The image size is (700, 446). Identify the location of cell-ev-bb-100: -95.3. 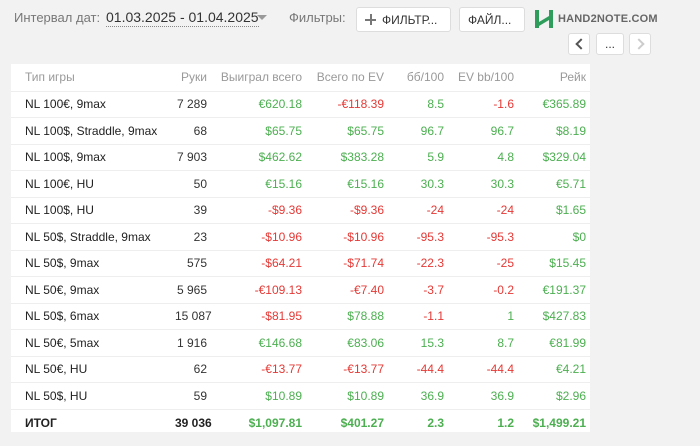
(483, 236).